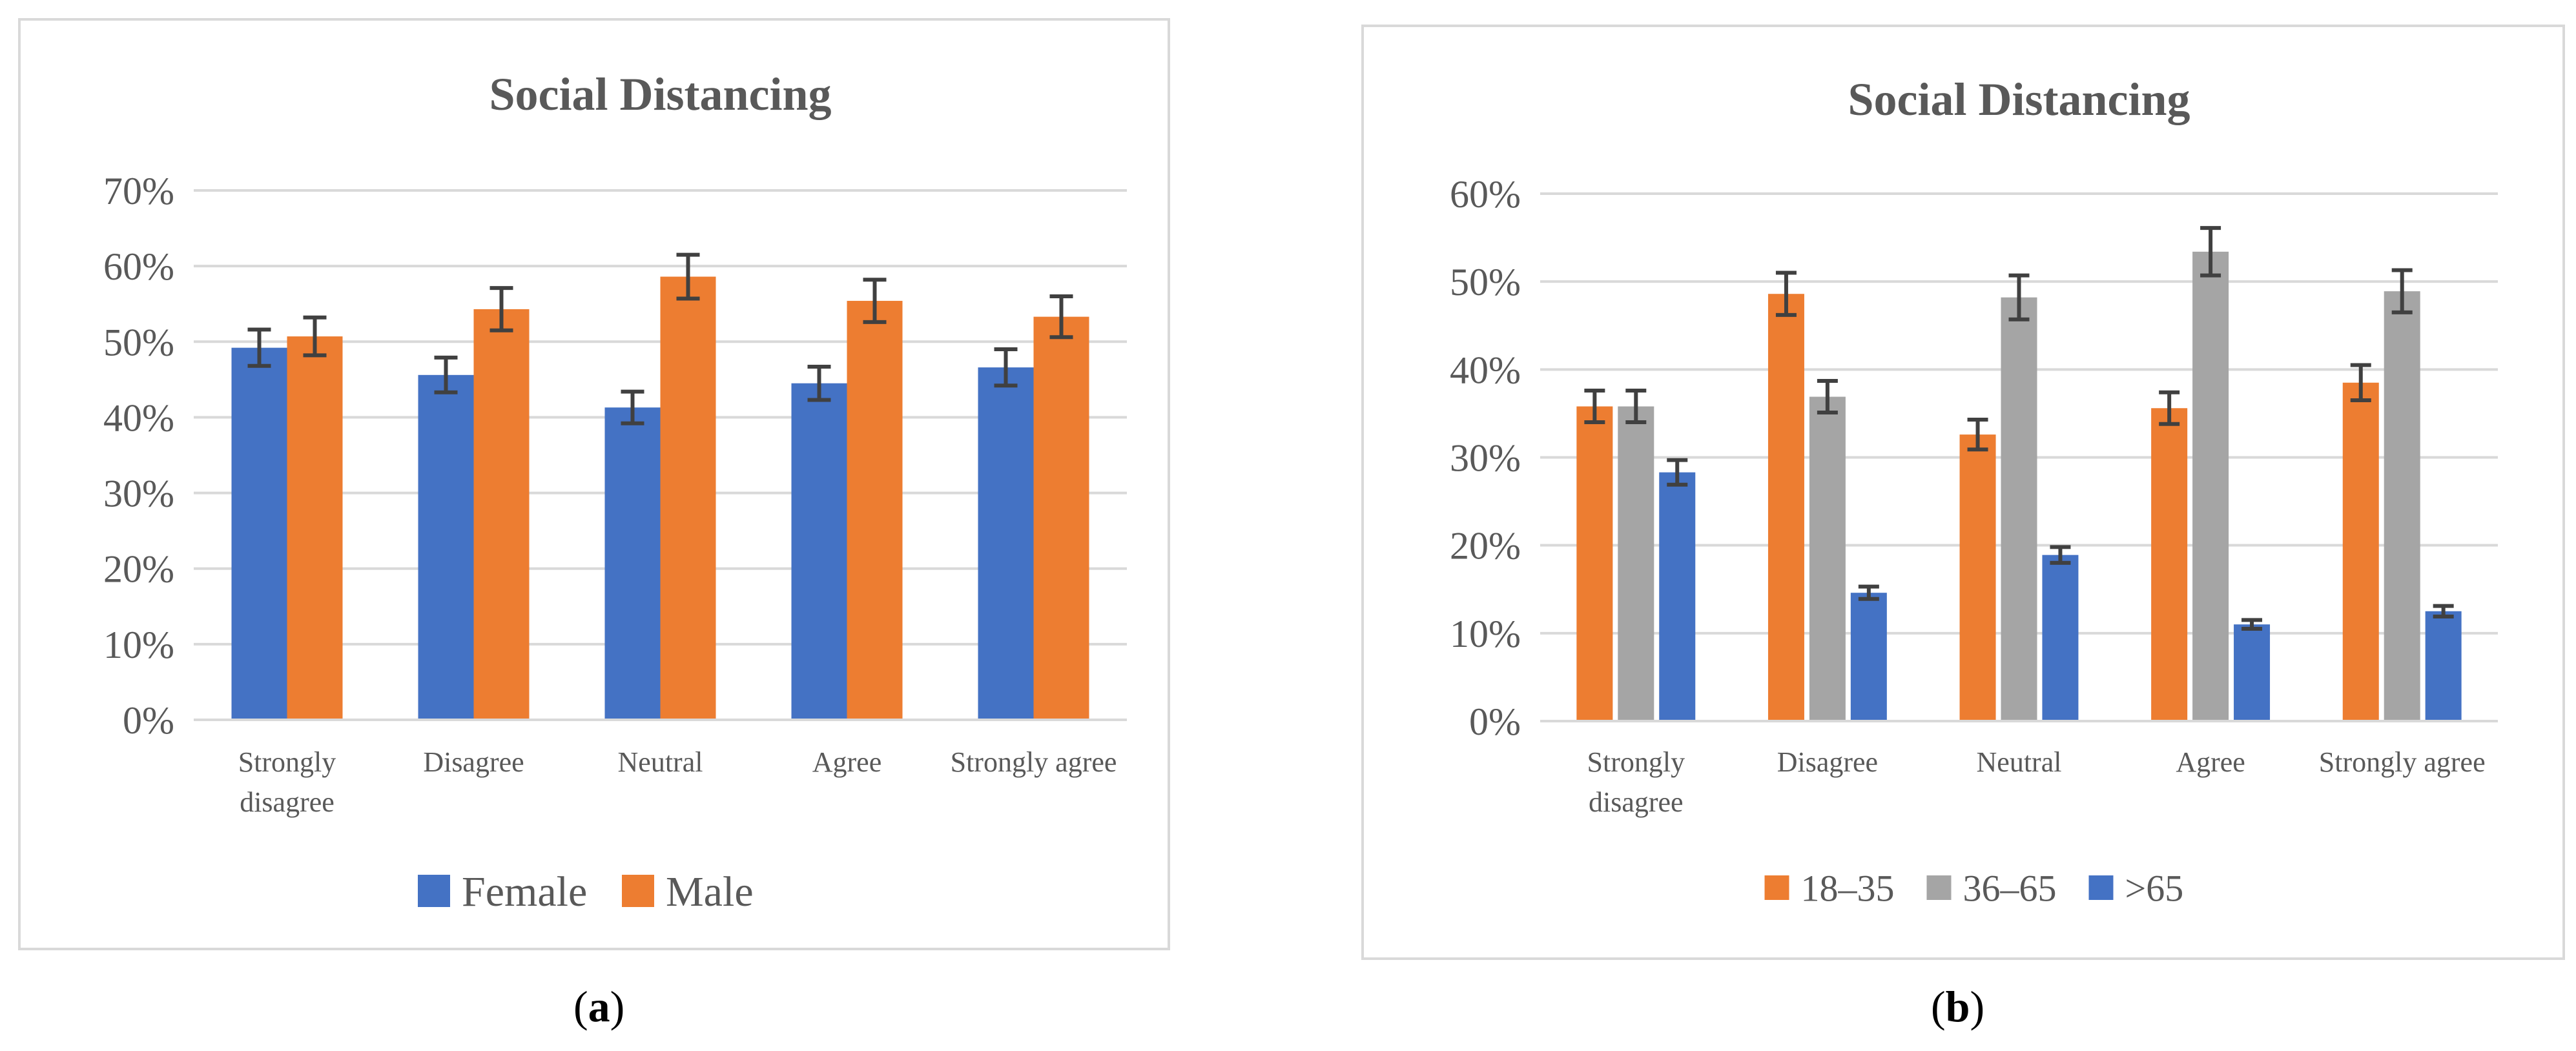 Image resolution: width=2576 pixels, height=1051 pixels. What do you see at coordinates (1485, 370) in the screenshot?
I see `chart-b-ytick-label: 40%` at bounding box center [1485, 370].